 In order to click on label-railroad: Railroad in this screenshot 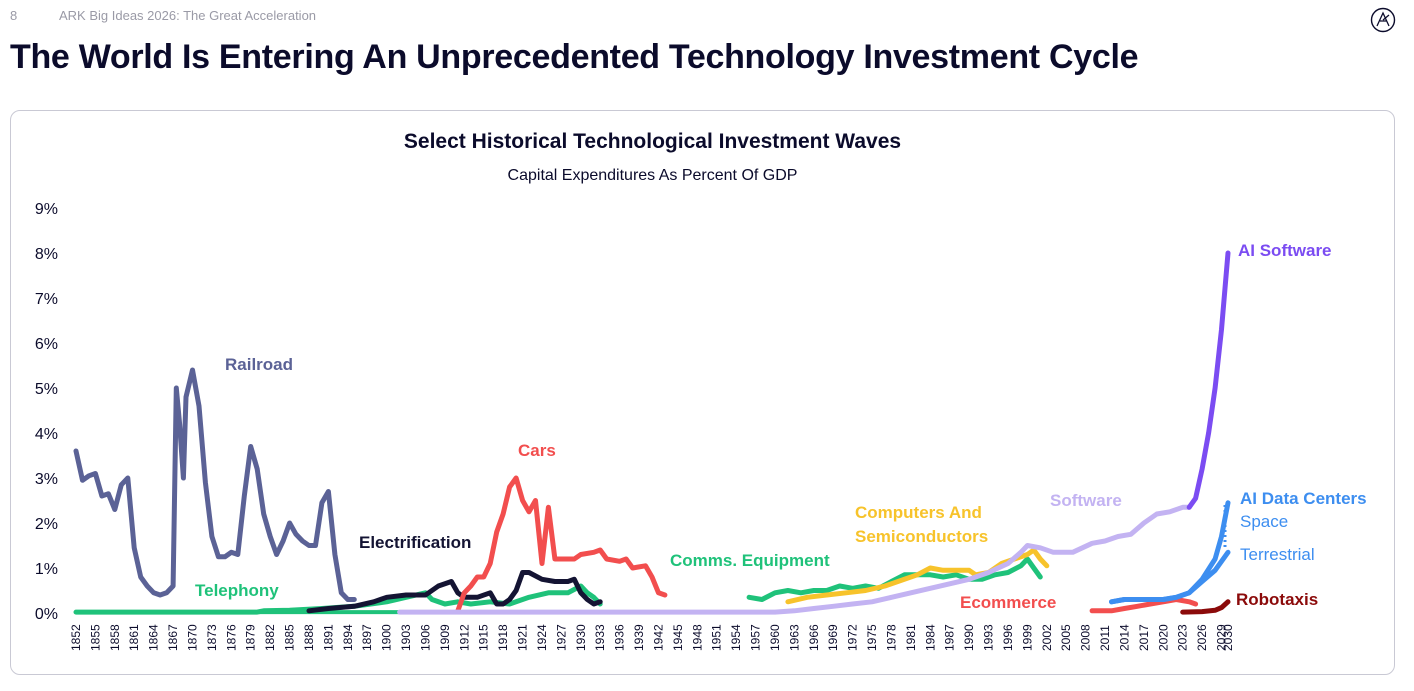, I will do `click(259, 364)`.